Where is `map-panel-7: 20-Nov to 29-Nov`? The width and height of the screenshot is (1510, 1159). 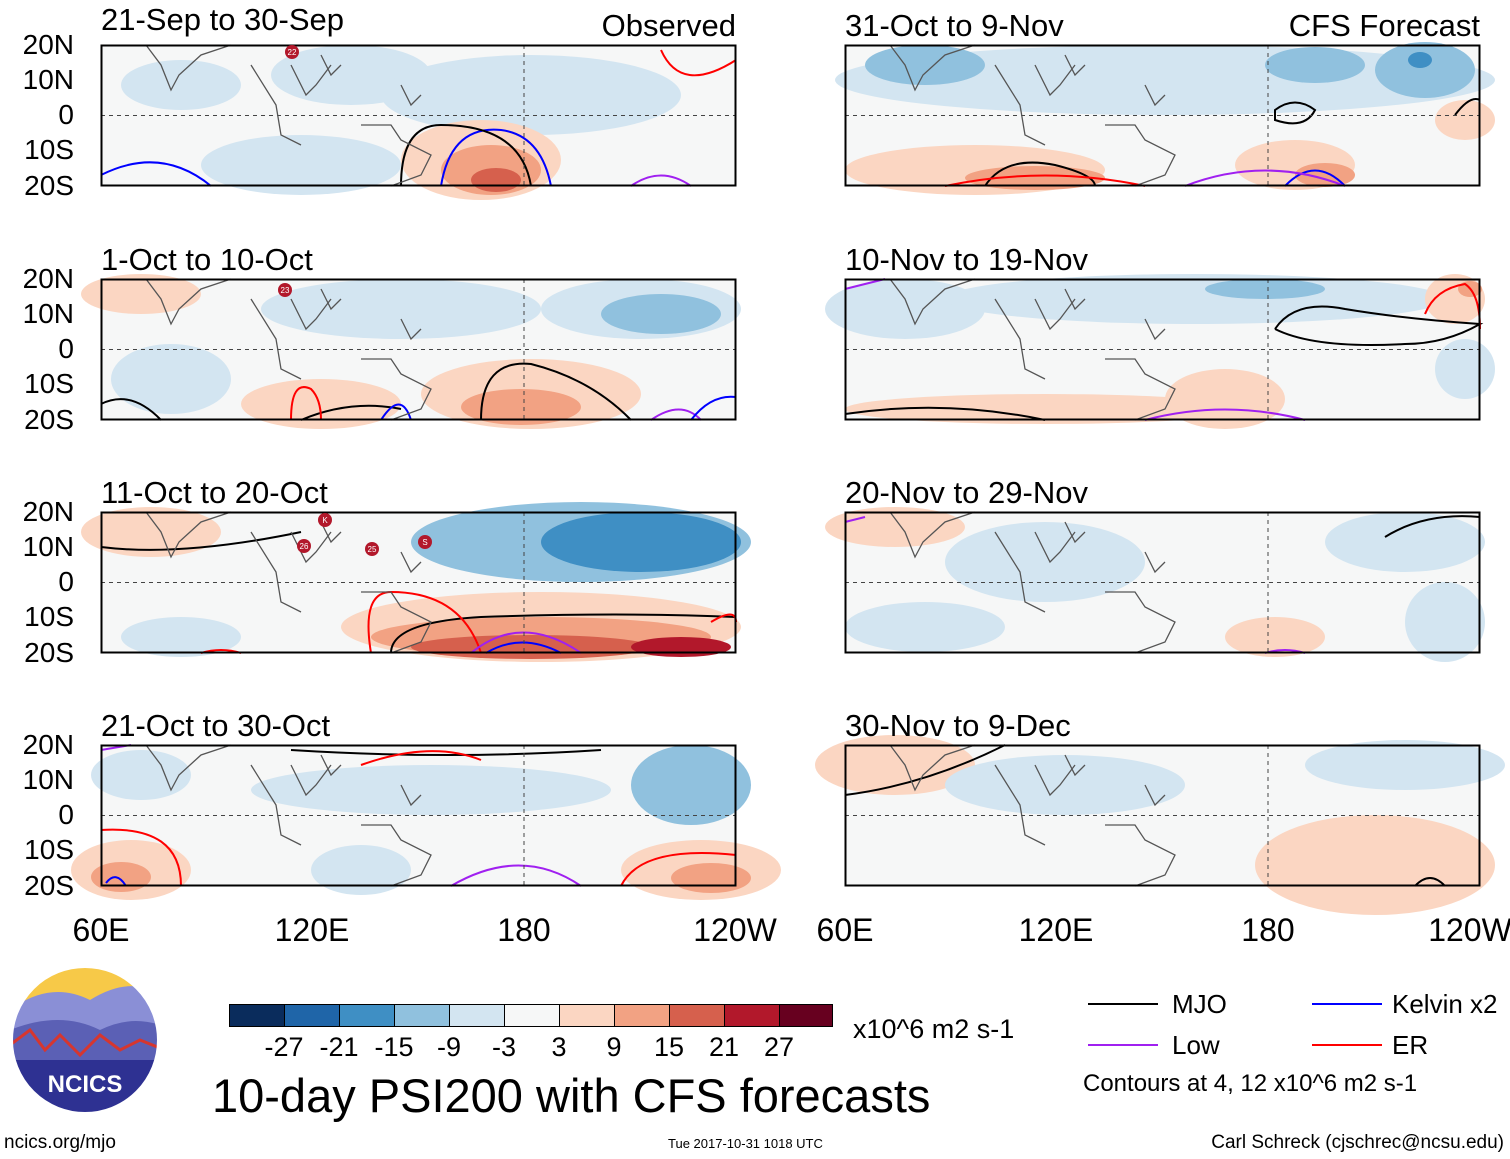
map-panel-7: 20-Nov to 29-Nov is located at coordinates (1155, 569).